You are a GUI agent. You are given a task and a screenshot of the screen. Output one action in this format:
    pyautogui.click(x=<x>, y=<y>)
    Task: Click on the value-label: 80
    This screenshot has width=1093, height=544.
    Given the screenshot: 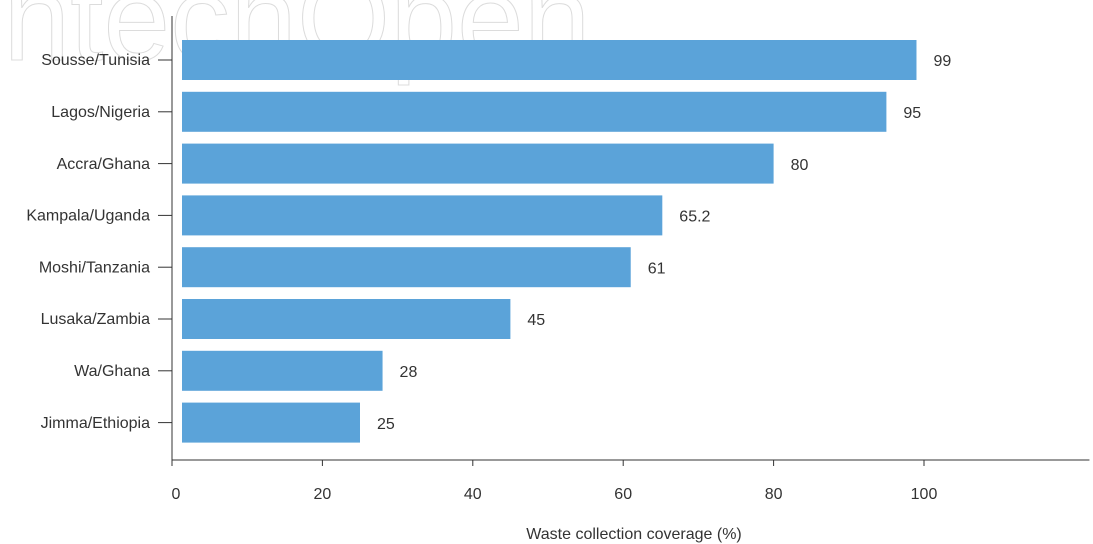 What is the action you would take?
    pyautogui.click(x=800, y=165)
    